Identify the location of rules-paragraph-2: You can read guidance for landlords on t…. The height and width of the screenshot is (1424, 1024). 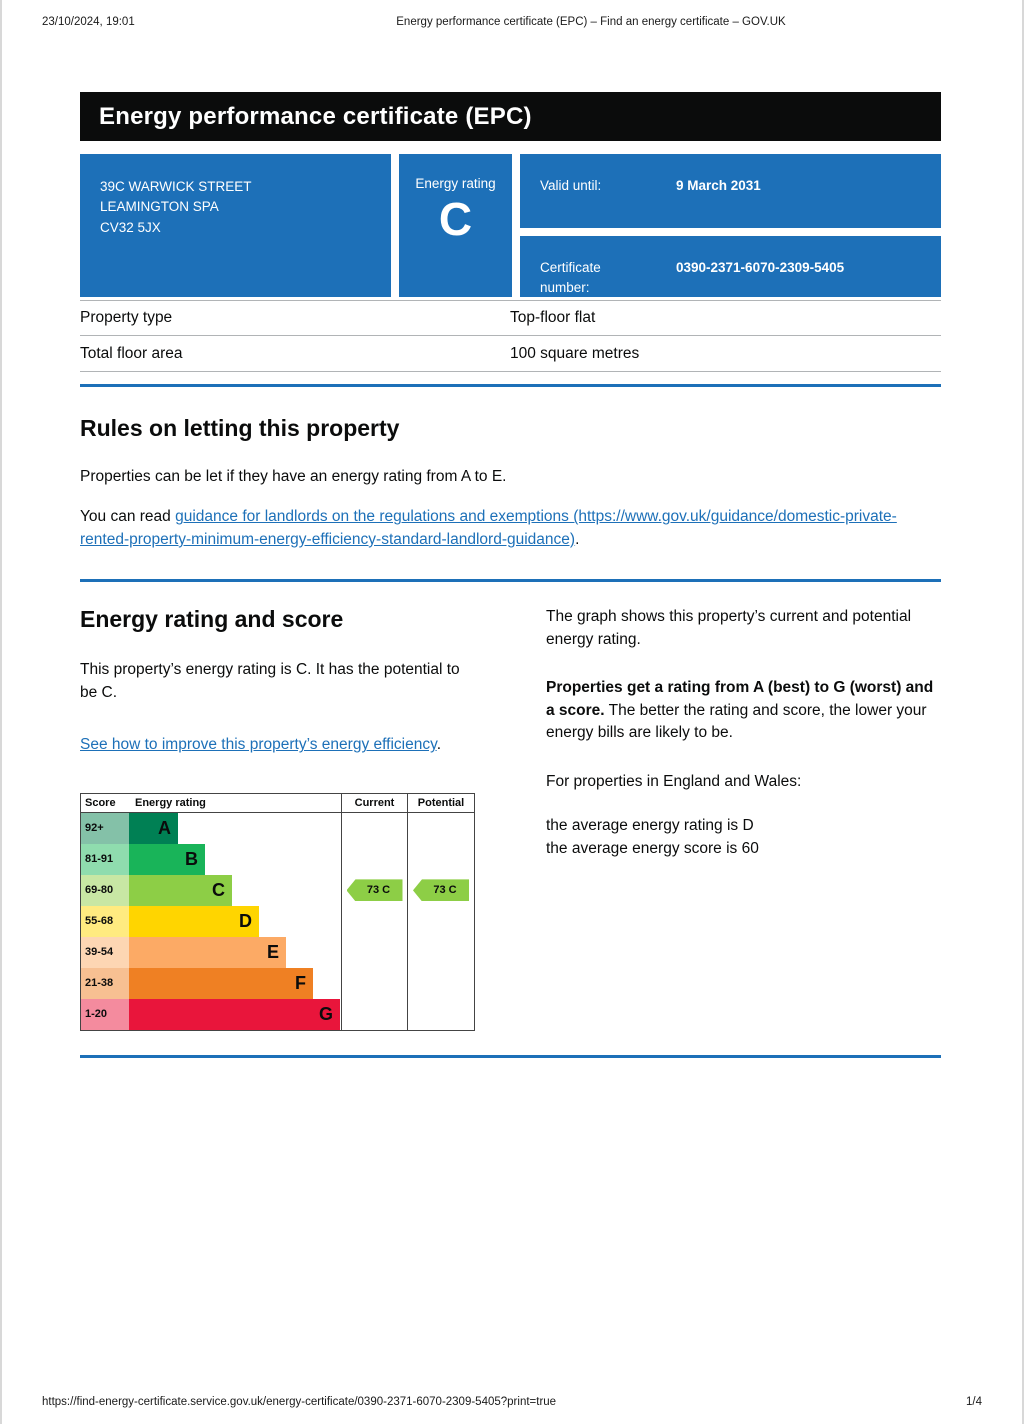
(500, 528).